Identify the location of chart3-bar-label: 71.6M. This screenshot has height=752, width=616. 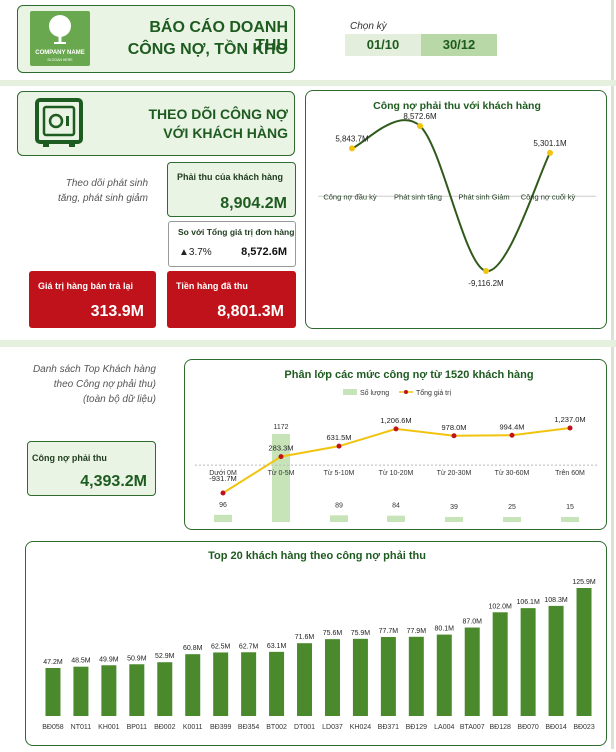
(305, 637).